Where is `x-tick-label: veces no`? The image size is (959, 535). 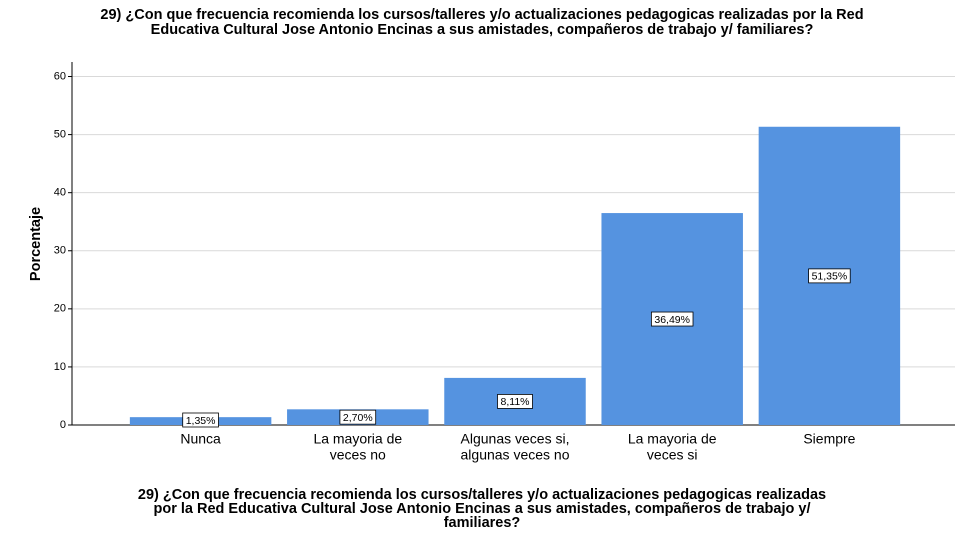 x-tick-label: veces no is located at coordinates (358, 455).